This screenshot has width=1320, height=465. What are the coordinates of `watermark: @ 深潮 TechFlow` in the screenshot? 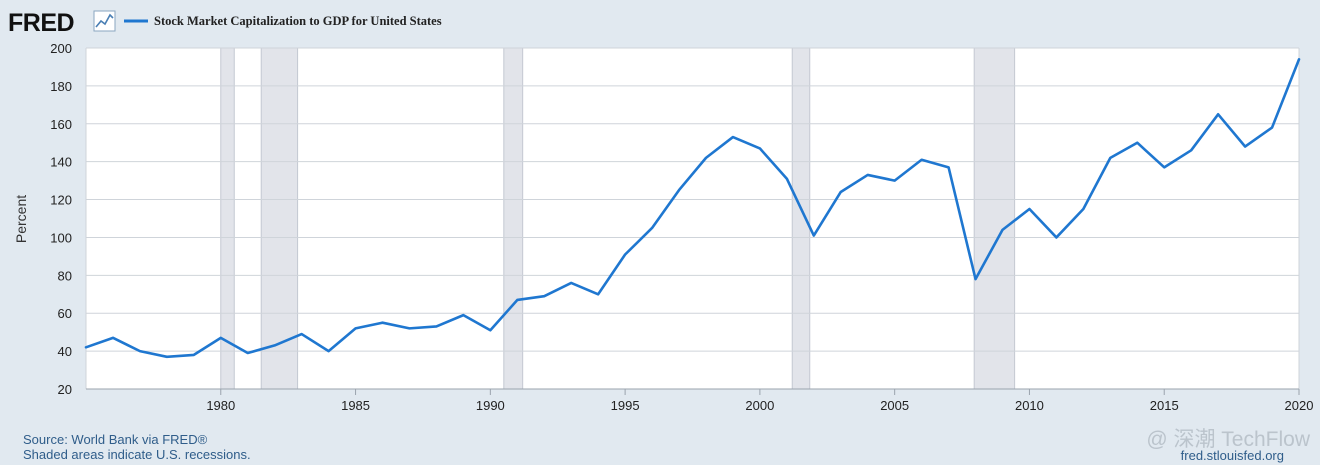 It's located at (1228, 439).